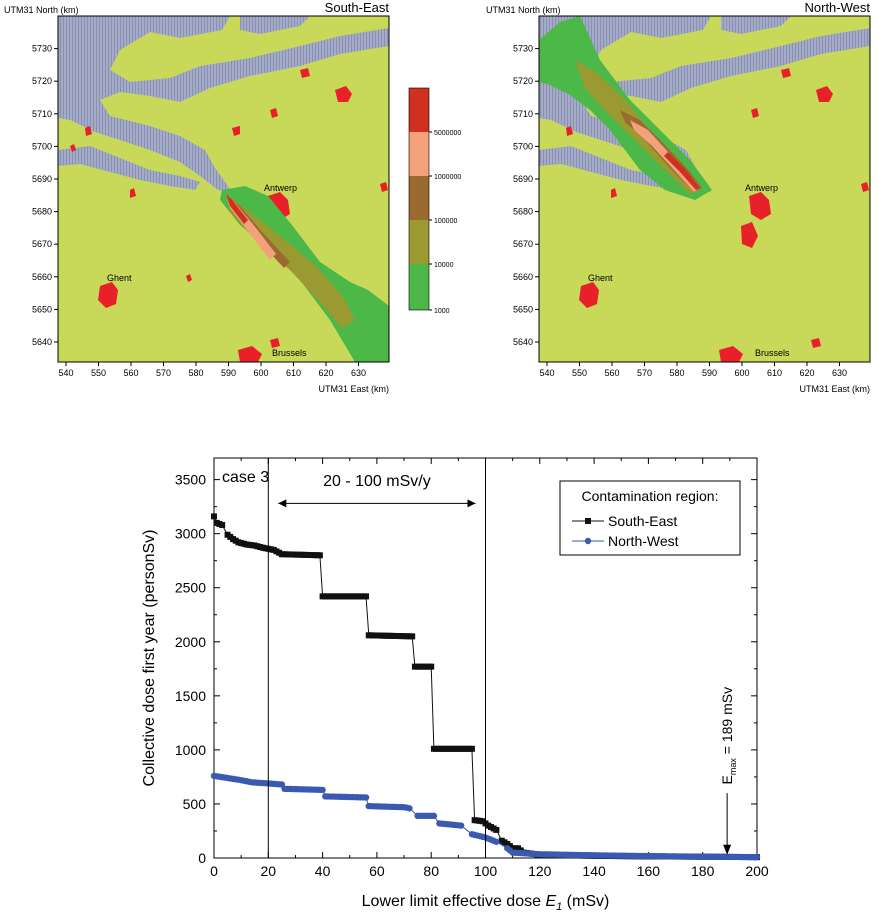 This screenshot has height=922, width=878. I want to click on legend-label: South-East, so click(642, 521).